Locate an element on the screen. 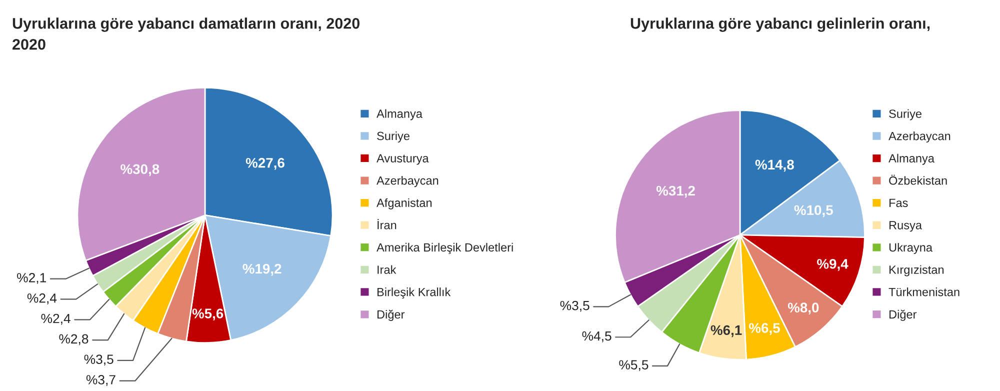 The height and width of the screenshot is (391, 1000). data-label: %2,8 is located at coordinates (73, 340).